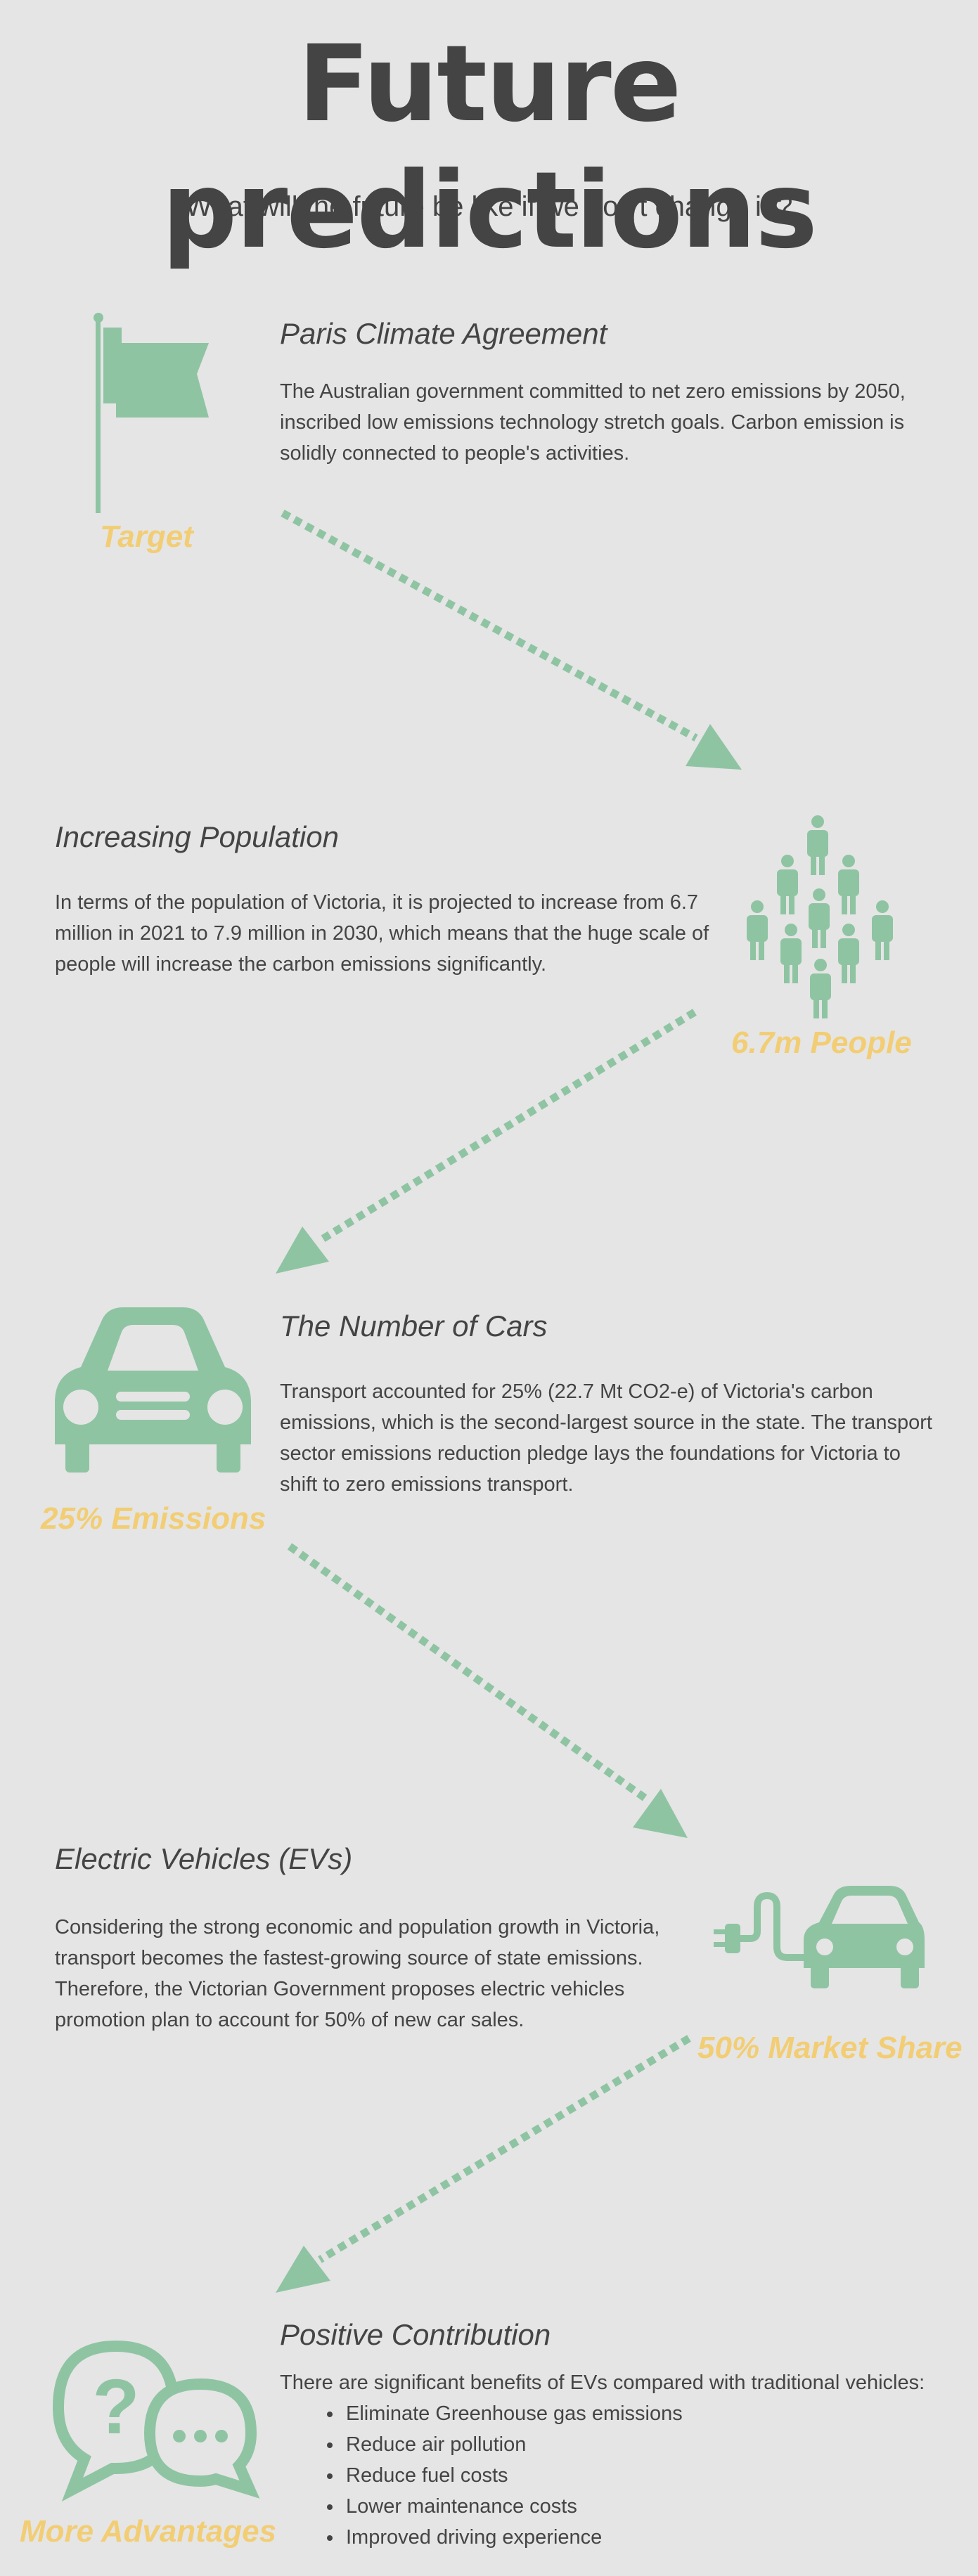 This screenshot has width=978, height=2576. Describe the element at coordinates (416, 2334) in the screenshot. I see `heading-positive-contribution: Positive Contribution` at that location.